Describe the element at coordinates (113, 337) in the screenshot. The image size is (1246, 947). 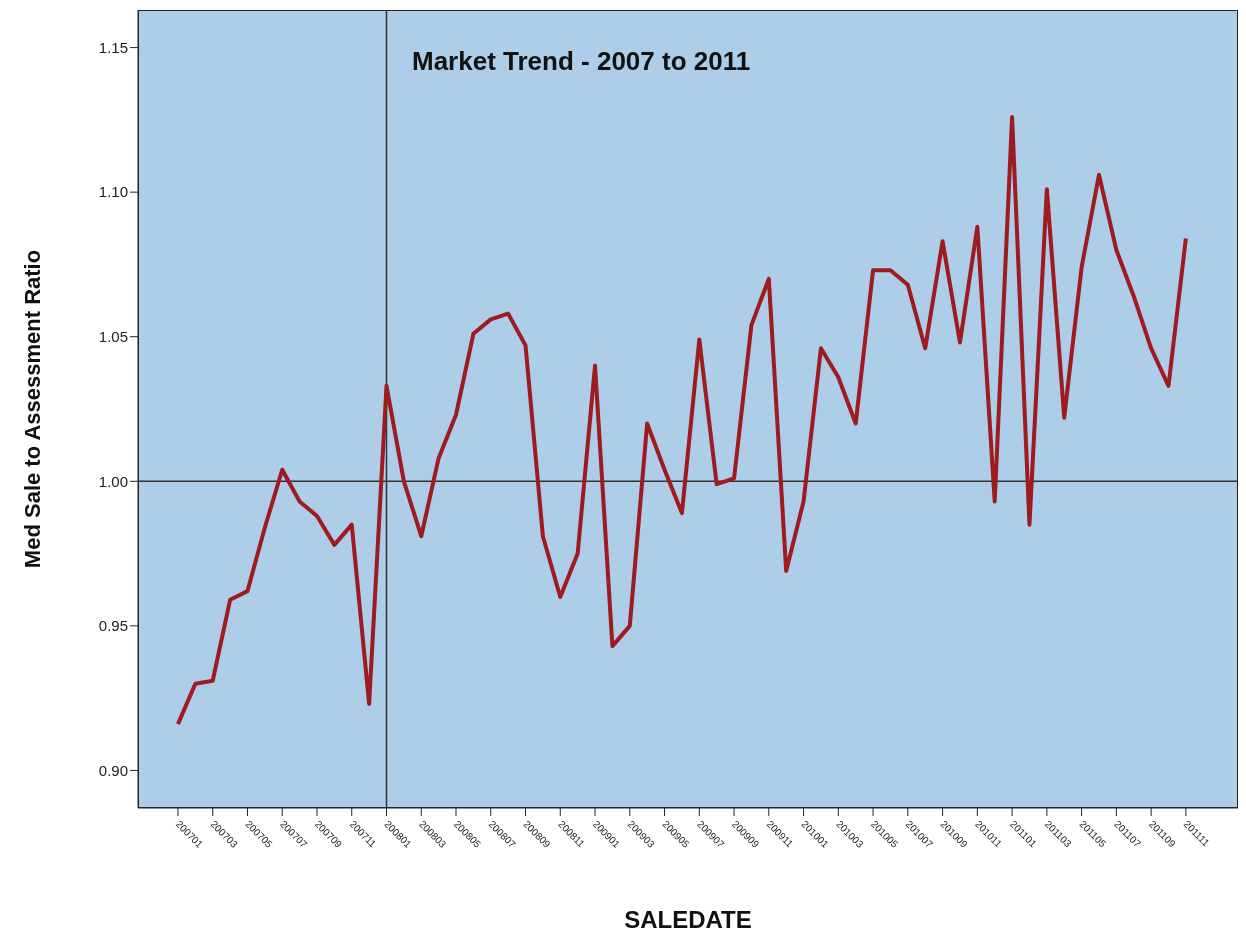
I see `y-tick-label: 1.05` at that location.